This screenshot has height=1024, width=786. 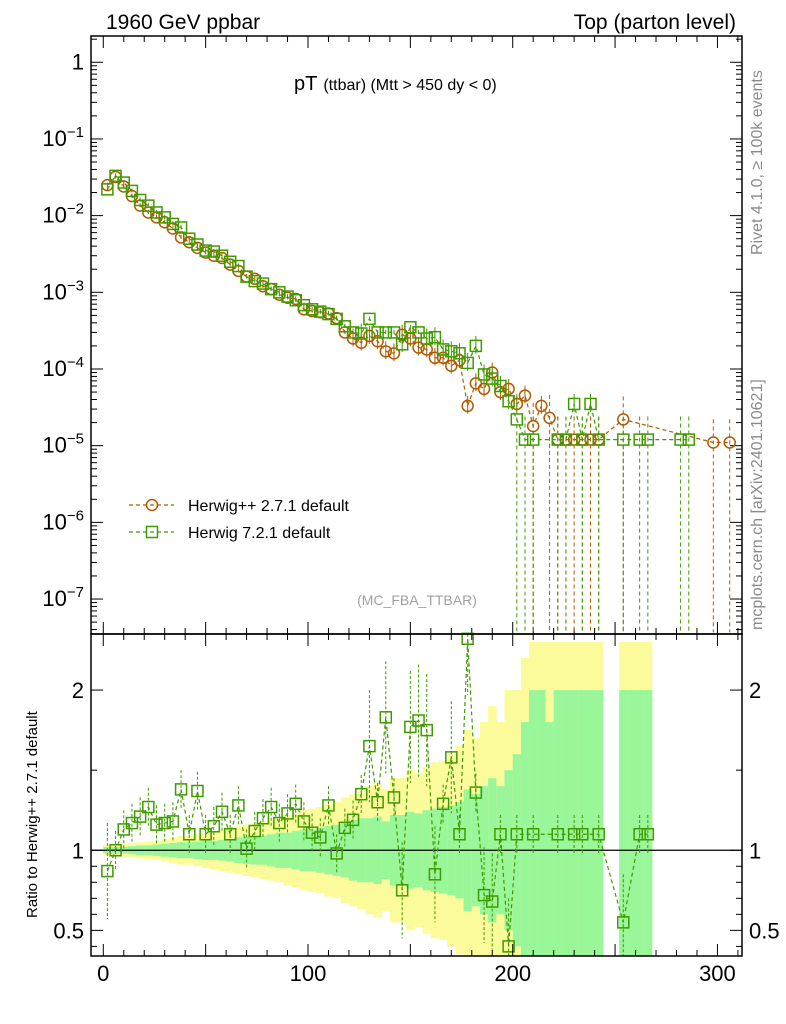 I want to click on legend-label-herwig7: Herwig 7.2.1 default, so click(x=259, y=533).